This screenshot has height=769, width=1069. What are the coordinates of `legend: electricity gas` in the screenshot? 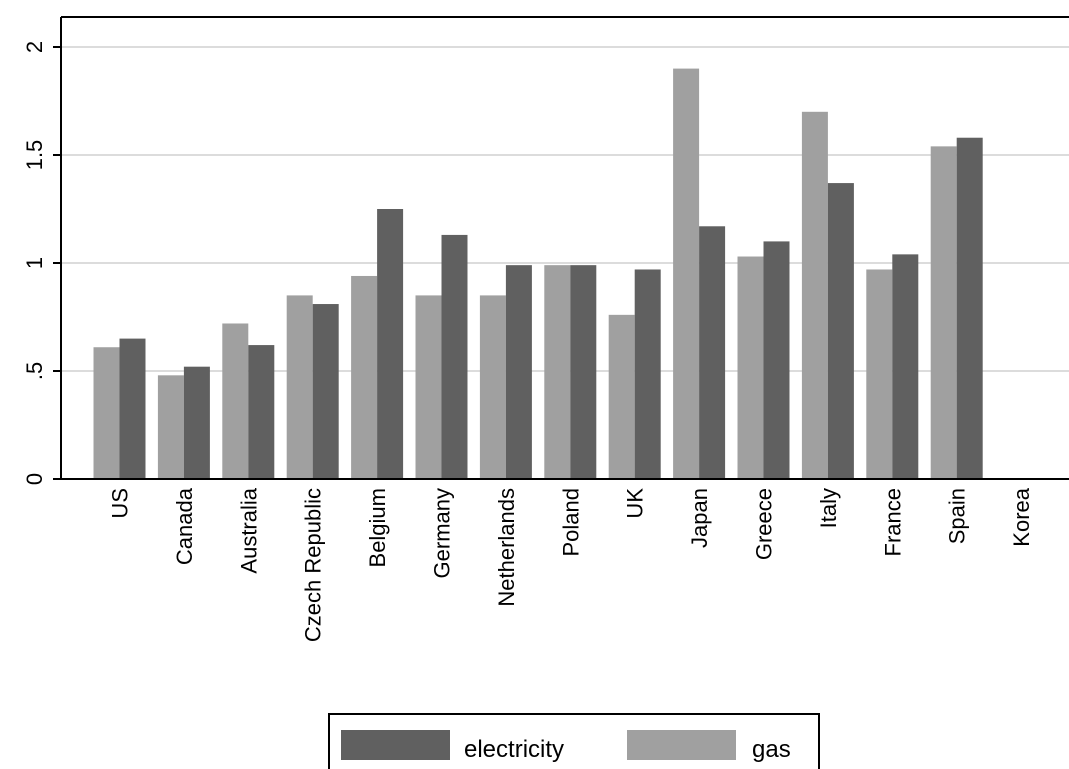 It's located at (574, 741).